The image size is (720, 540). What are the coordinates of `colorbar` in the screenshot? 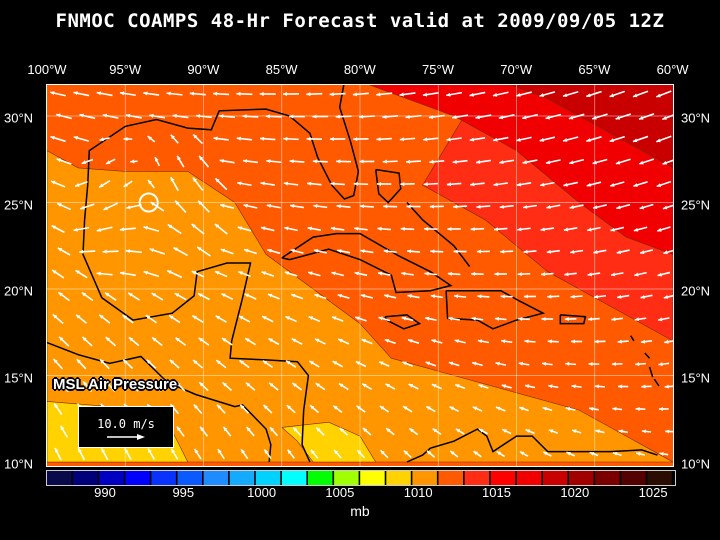 It's located at (361, 478).